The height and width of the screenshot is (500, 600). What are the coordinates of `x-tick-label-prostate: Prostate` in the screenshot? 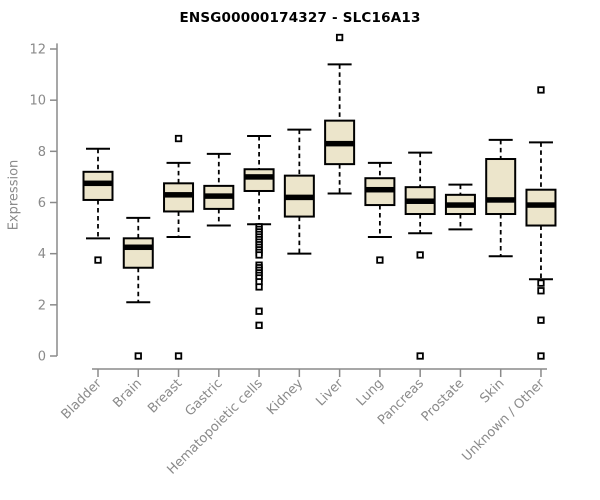 It's located at (443, 400).